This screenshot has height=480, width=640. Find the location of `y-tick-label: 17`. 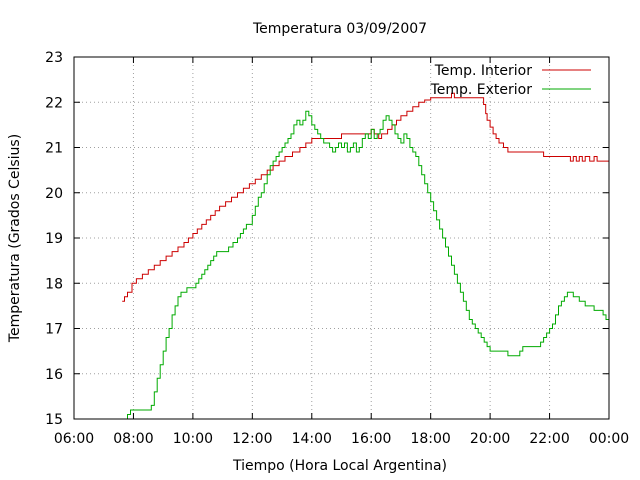

y-tick-label: 17 is located at coordinates (54, 330).